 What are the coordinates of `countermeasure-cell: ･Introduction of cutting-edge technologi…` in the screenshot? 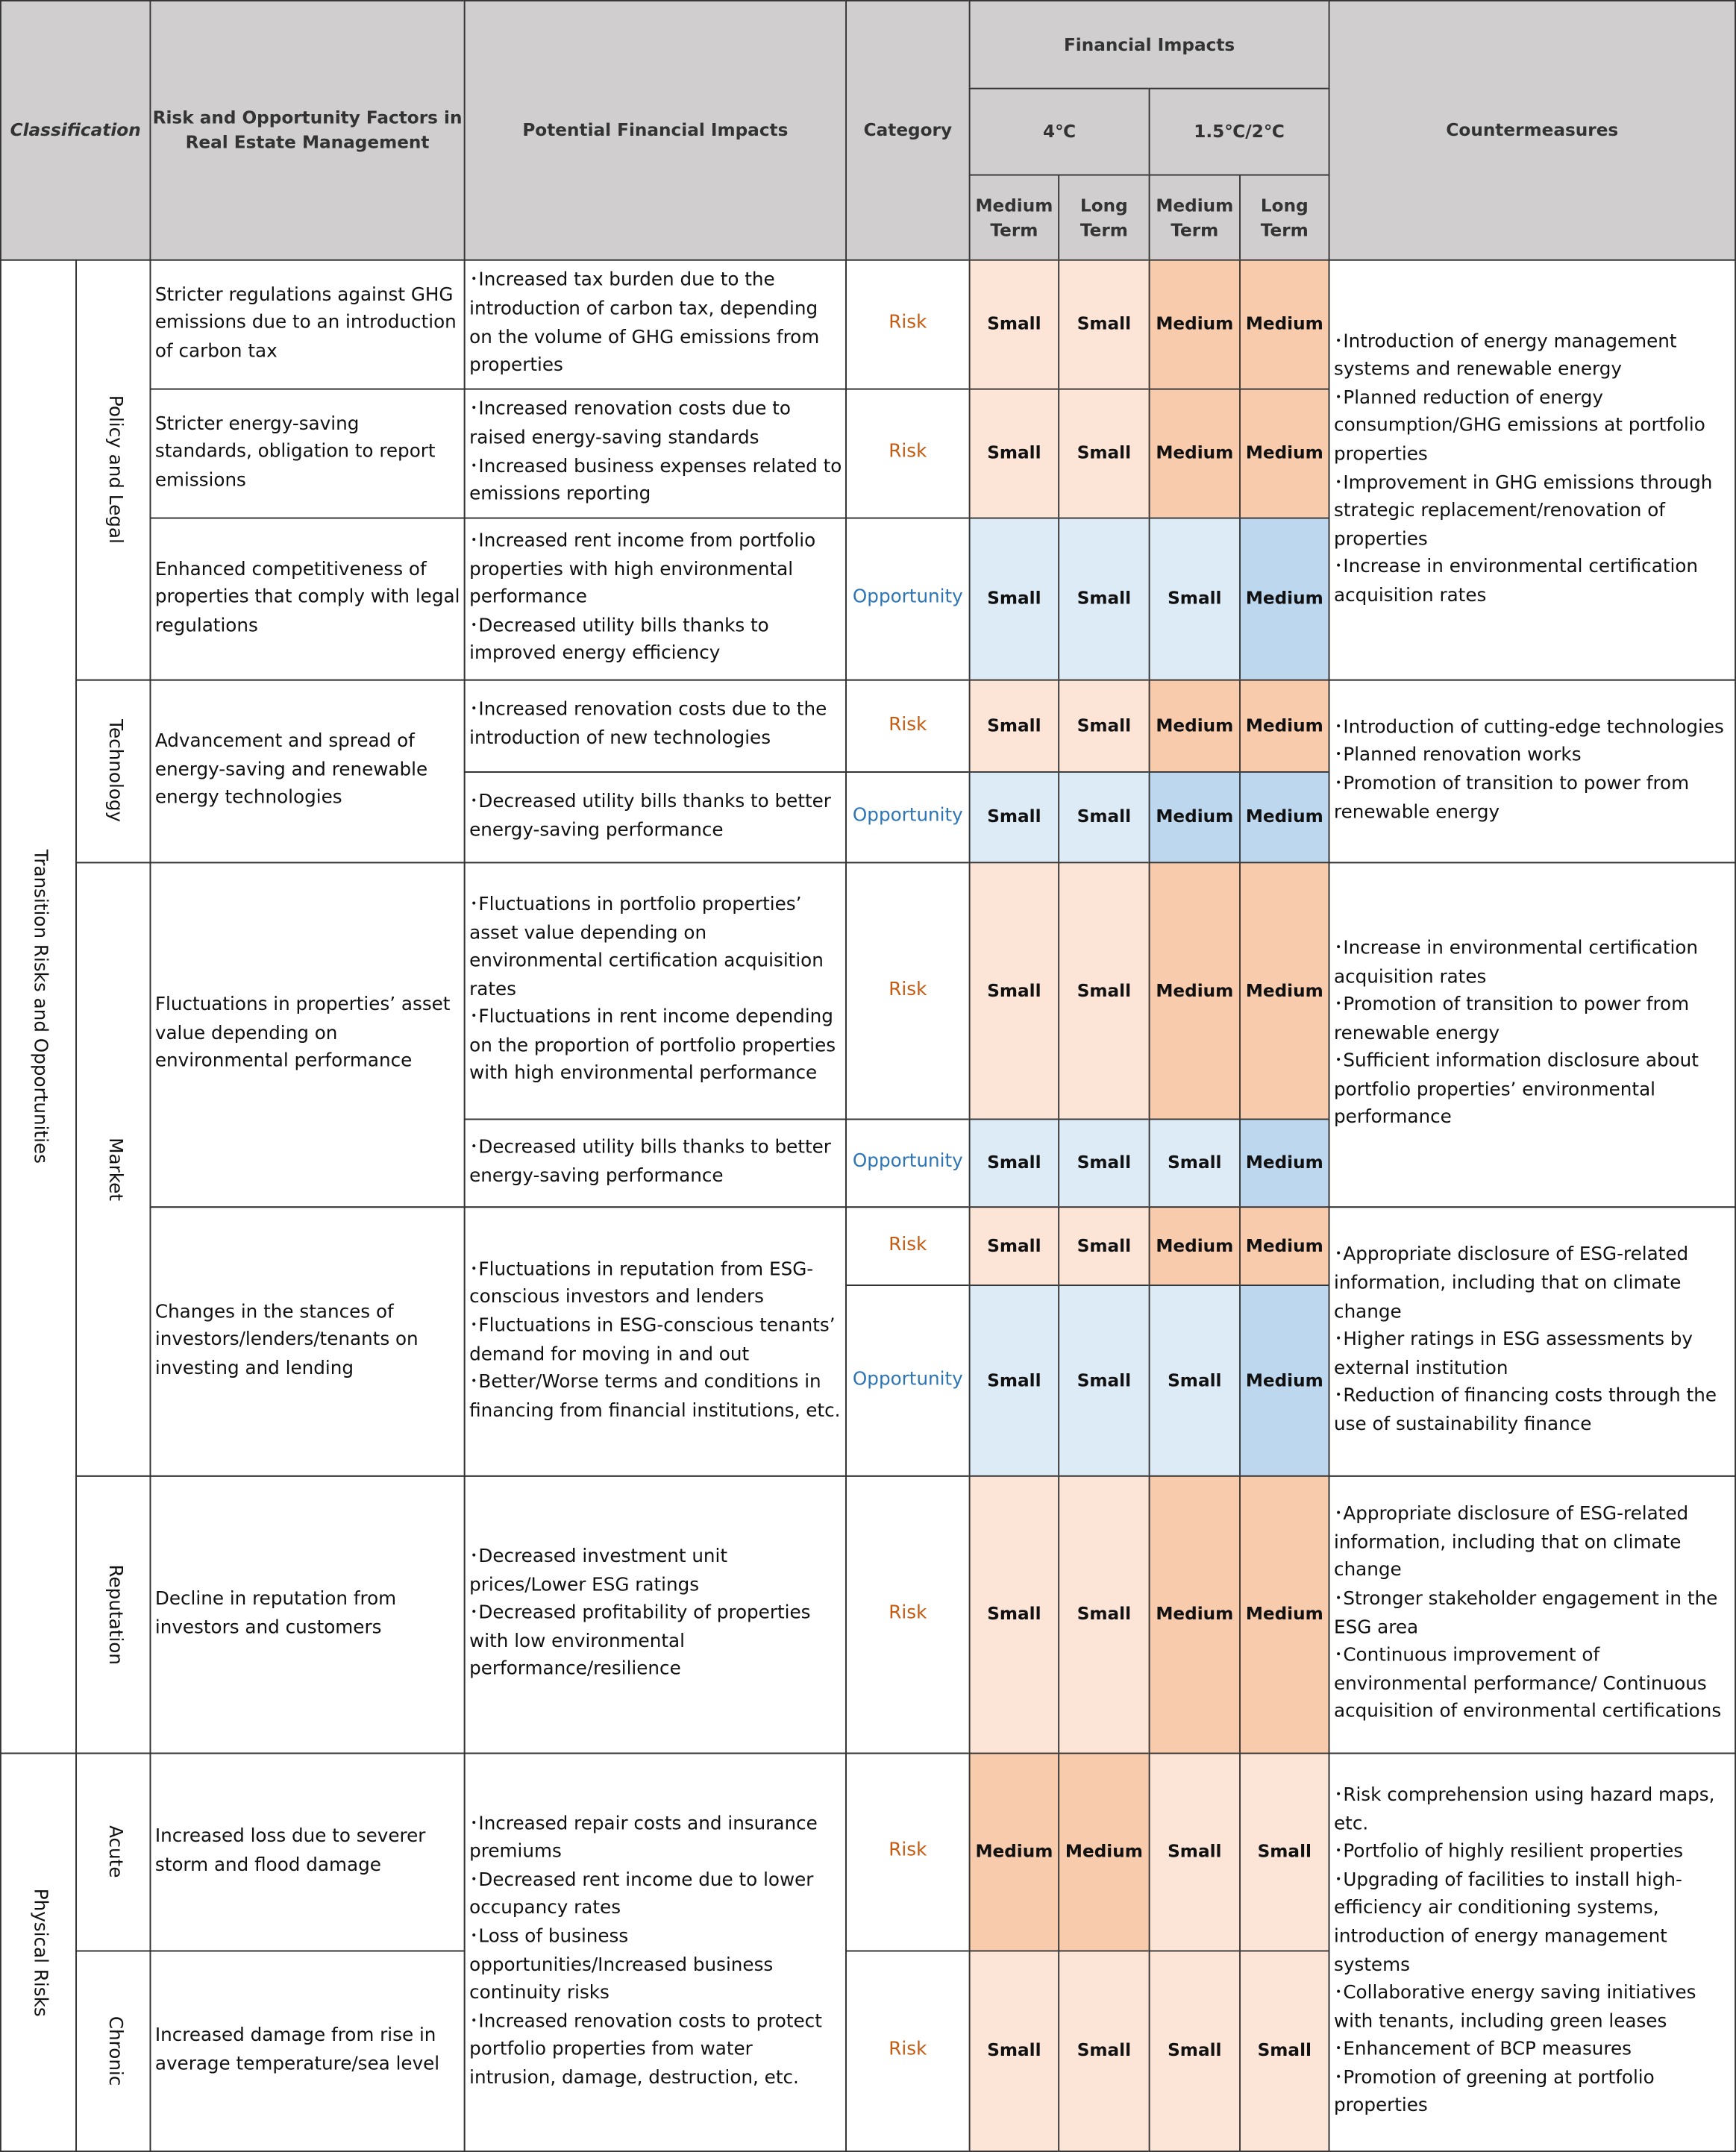 It's located at (1532, 771).